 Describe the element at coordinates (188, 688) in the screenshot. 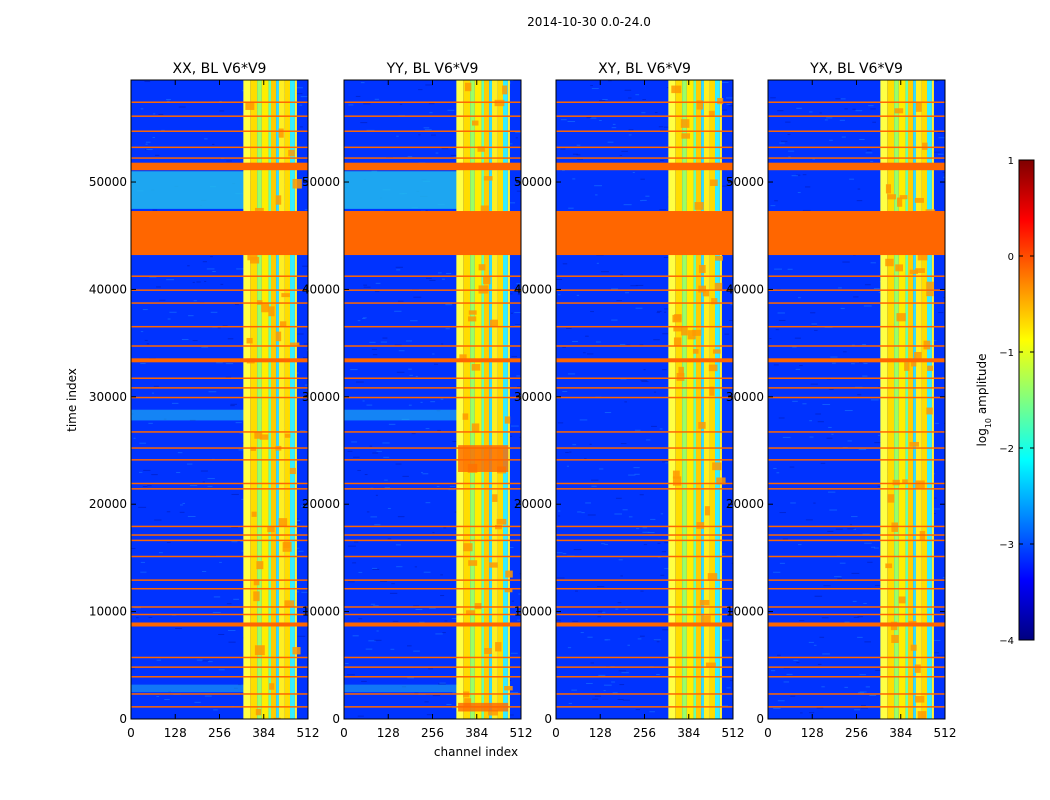

I see `cyan-region` at that location.